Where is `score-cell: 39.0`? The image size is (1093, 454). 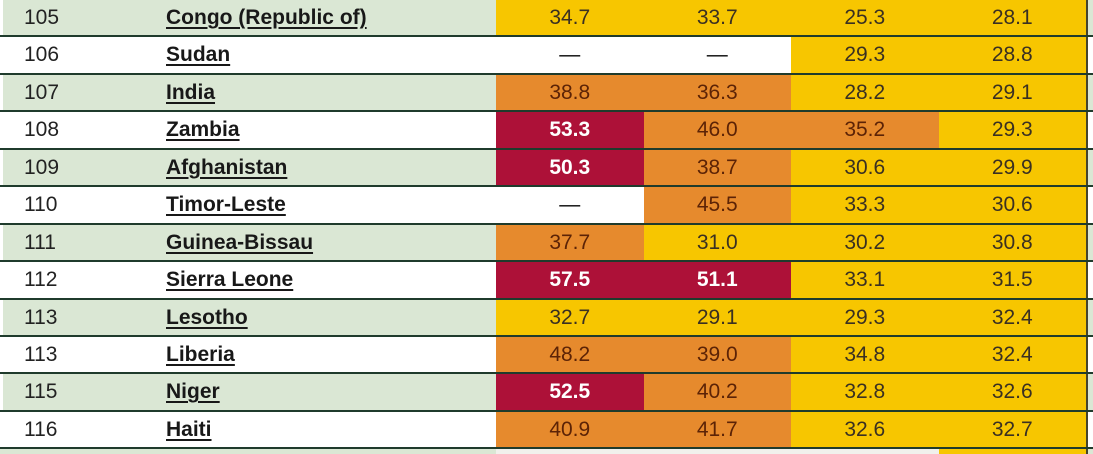
score-cell: 39.0 is located at coordinates (717, 354).